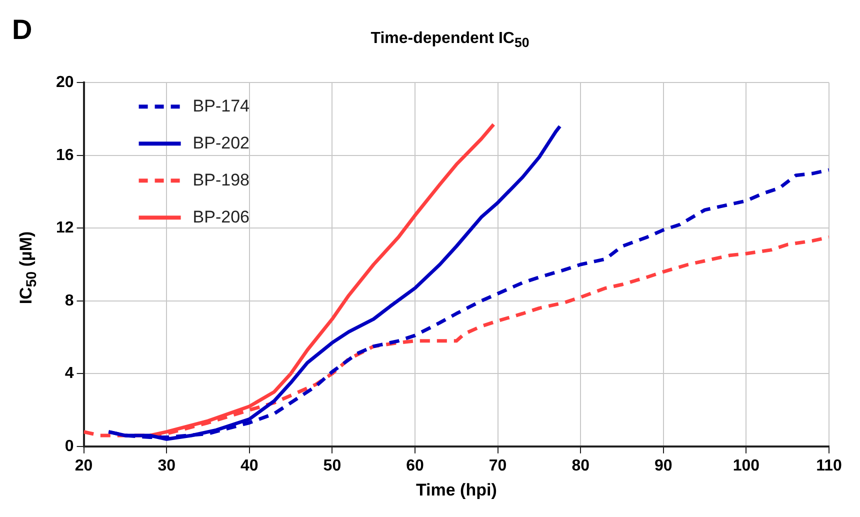 The width and height of the screenshot is (860, 517). I want to click on x-tick-label: 50, so click(332, 465).